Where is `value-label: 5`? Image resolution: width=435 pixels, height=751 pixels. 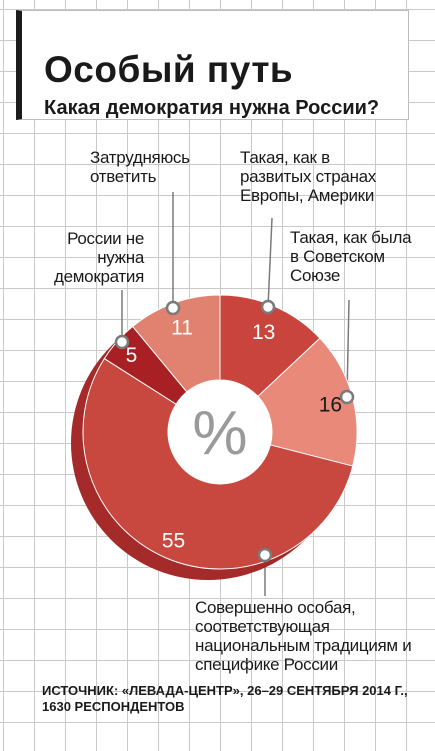 value-label: 5 is located at coordinates (132, 355).